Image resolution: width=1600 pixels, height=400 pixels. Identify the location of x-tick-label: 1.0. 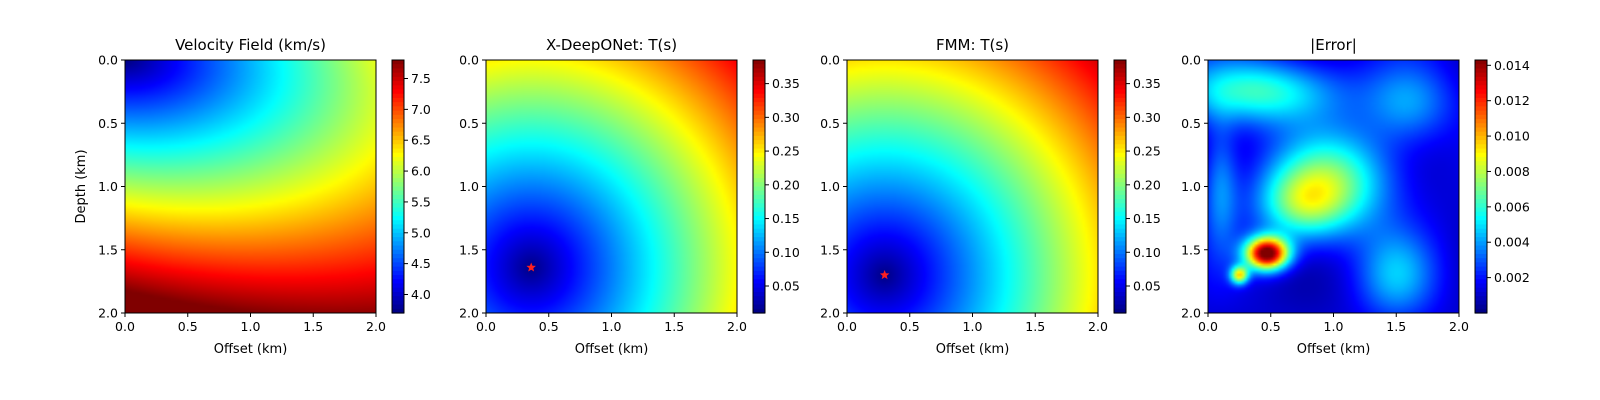
(1334, 326).